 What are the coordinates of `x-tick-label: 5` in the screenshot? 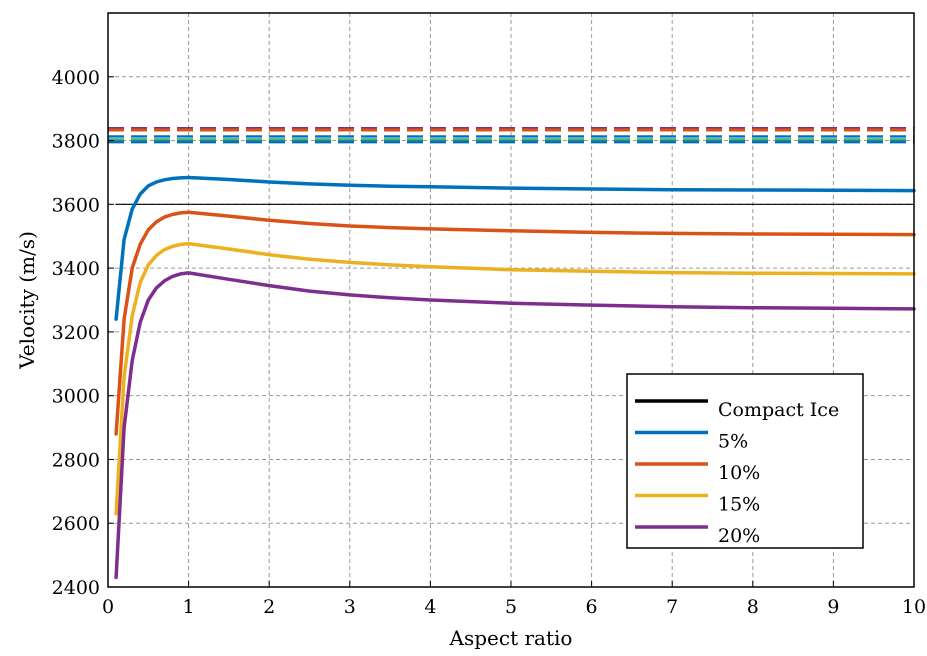 It's located at (511, 607).